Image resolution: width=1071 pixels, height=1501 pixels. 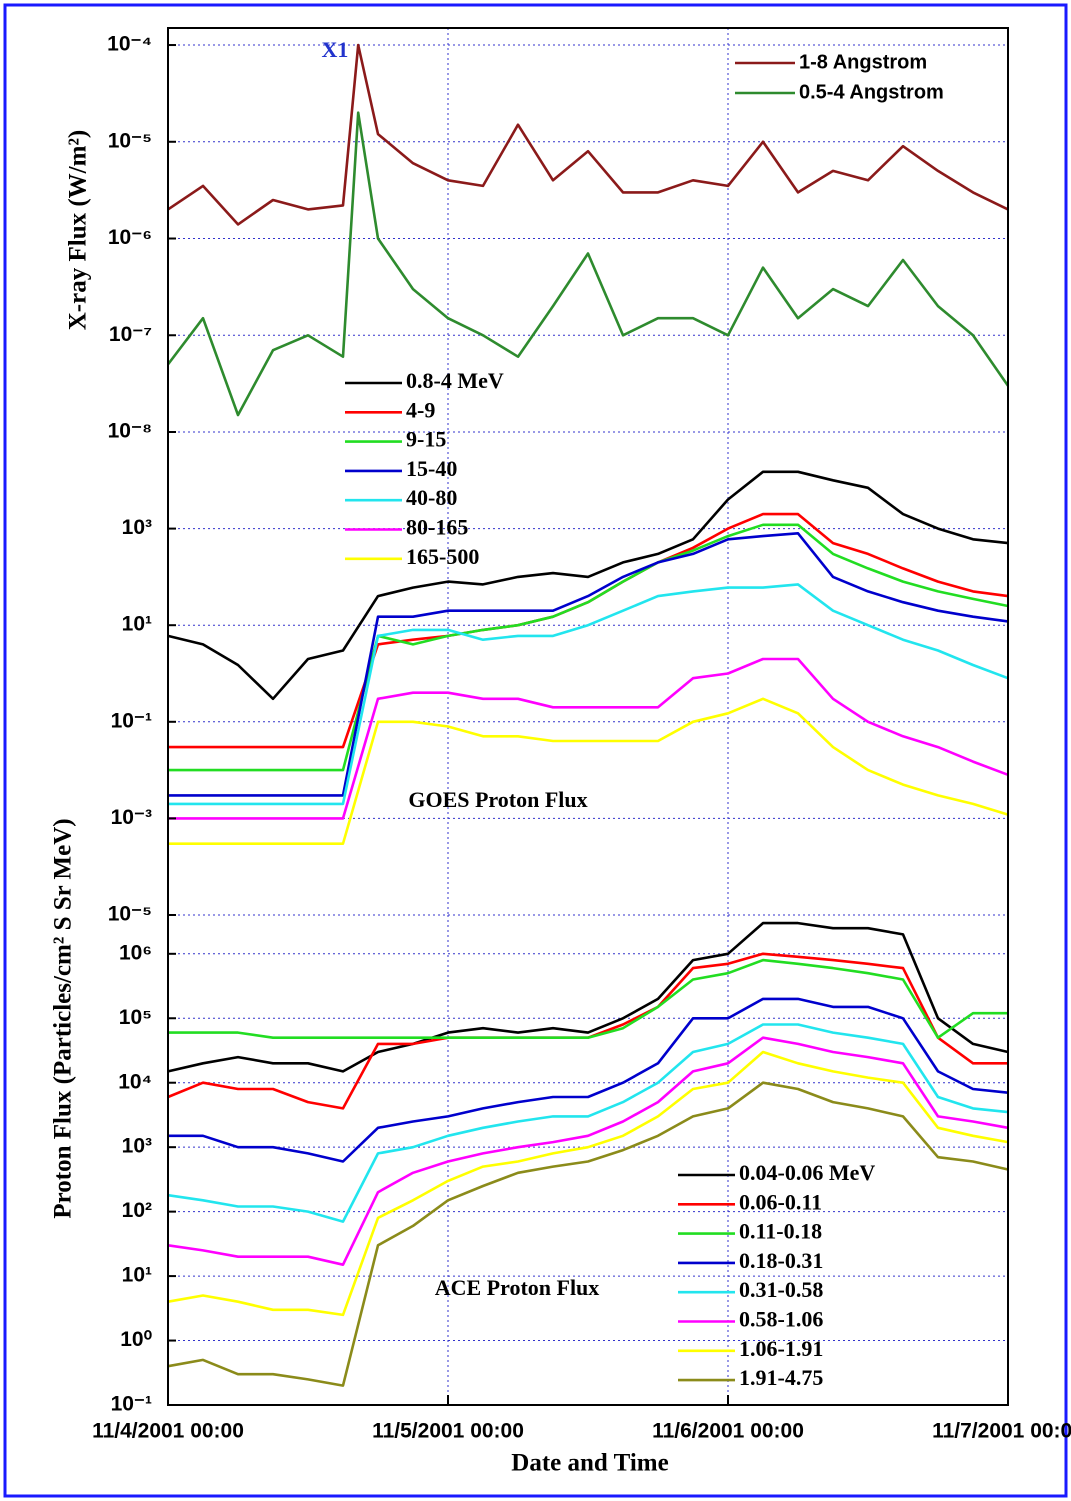 What do you see at coordinates (728, 1431) in the screenshot?
I see `x-tick-label: 11/6/2001 00:00` at bounding box center [728, 1431].